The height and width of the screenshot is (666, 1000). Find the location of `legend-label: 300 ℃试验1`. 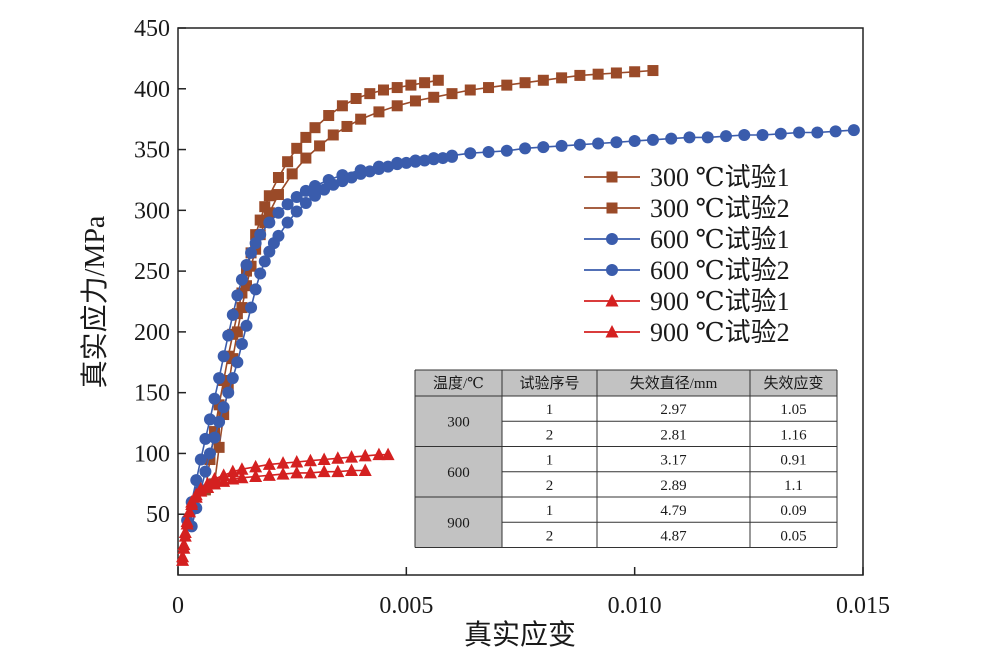

legend-label: 300 ℃试验1 is located at coordinates (720, 177).